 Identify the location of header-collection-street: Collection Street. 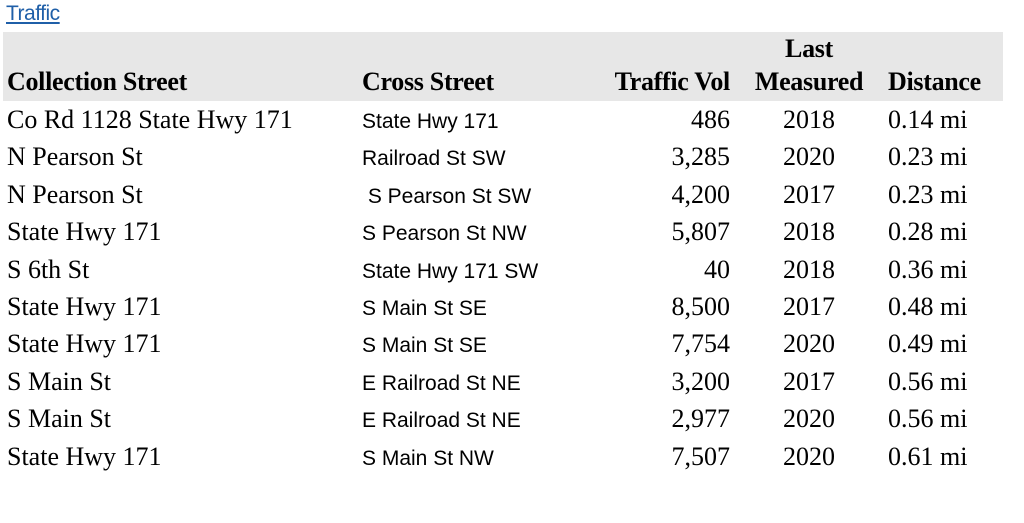
(97, 81).